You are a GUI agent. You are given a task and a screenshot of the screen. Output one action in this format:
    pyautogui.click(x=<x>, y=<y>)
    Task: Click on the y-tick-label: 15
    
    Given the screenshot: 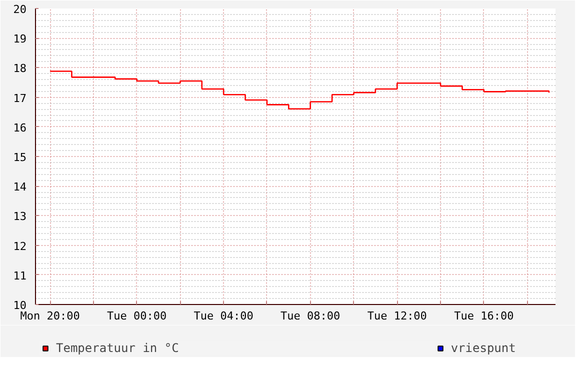 What is the action you would take?
    pyautogui.click(x=20, y=157)
    